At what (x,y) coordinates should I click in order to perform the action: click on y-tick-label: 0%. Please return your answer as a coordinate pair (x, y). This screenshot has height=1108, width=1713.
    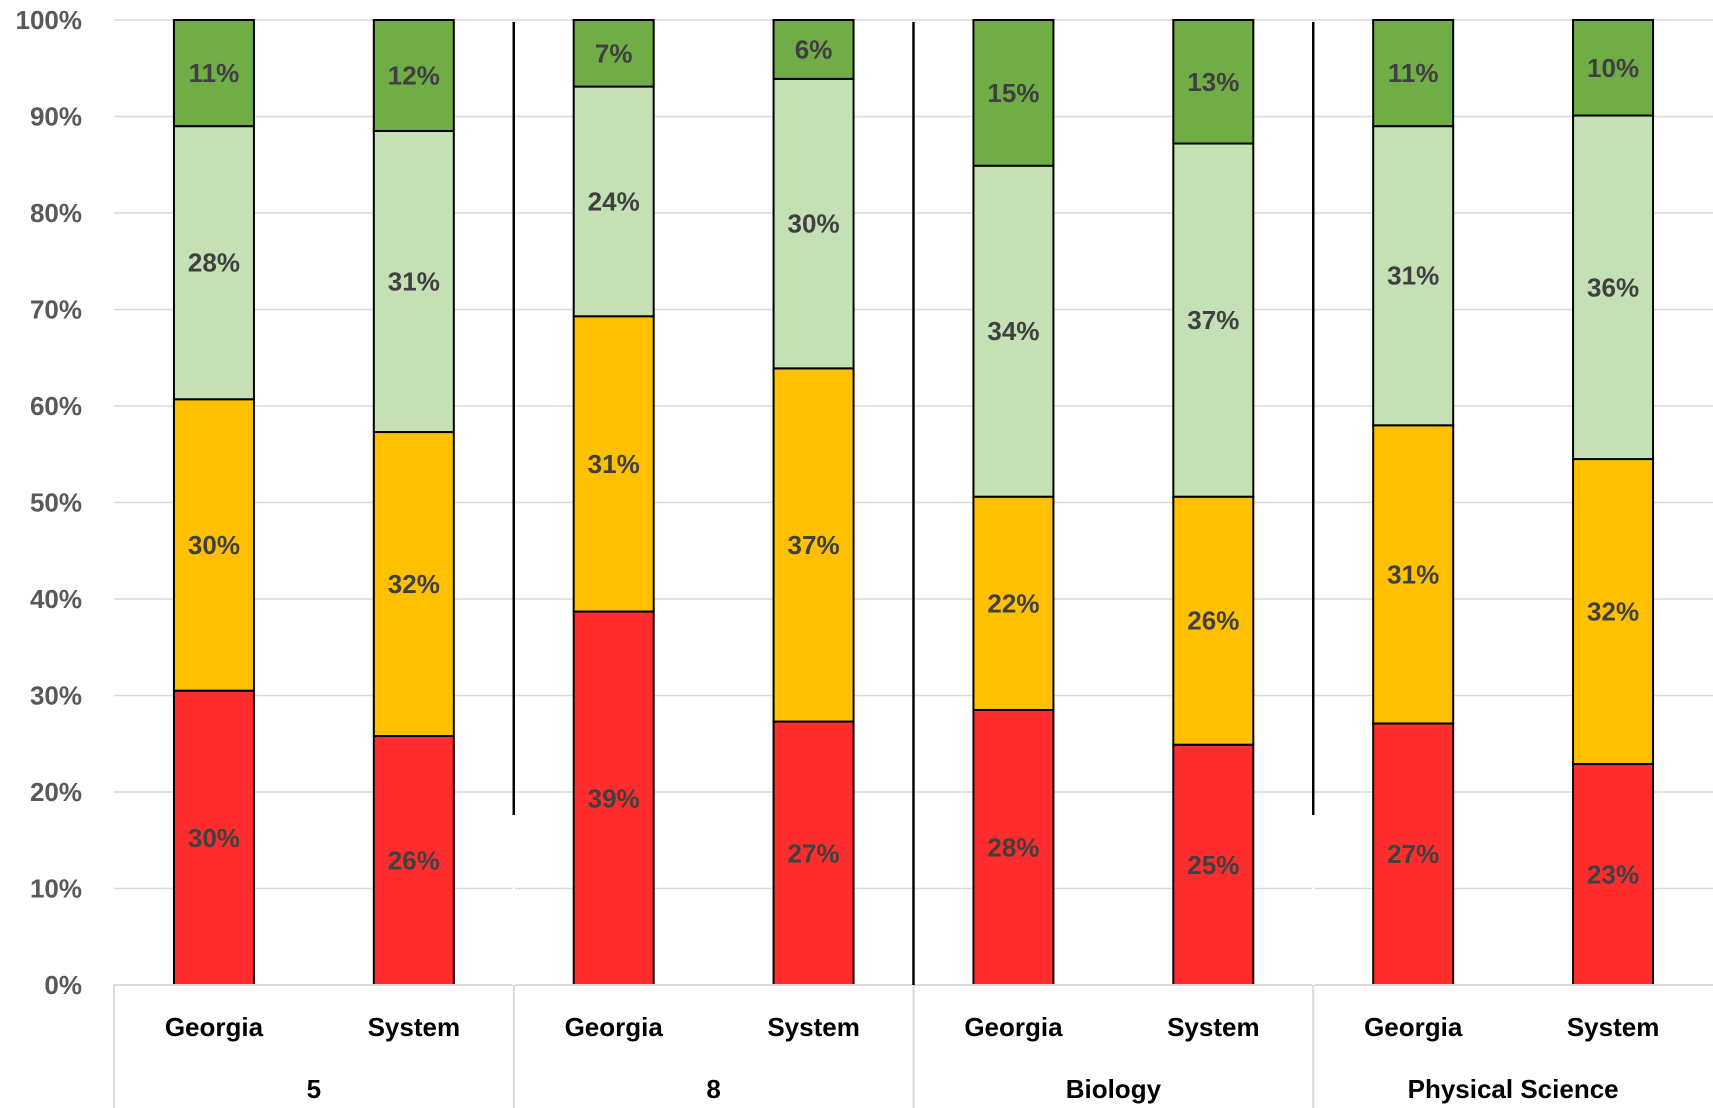
    Looking at the image, I should click on (63, 985).